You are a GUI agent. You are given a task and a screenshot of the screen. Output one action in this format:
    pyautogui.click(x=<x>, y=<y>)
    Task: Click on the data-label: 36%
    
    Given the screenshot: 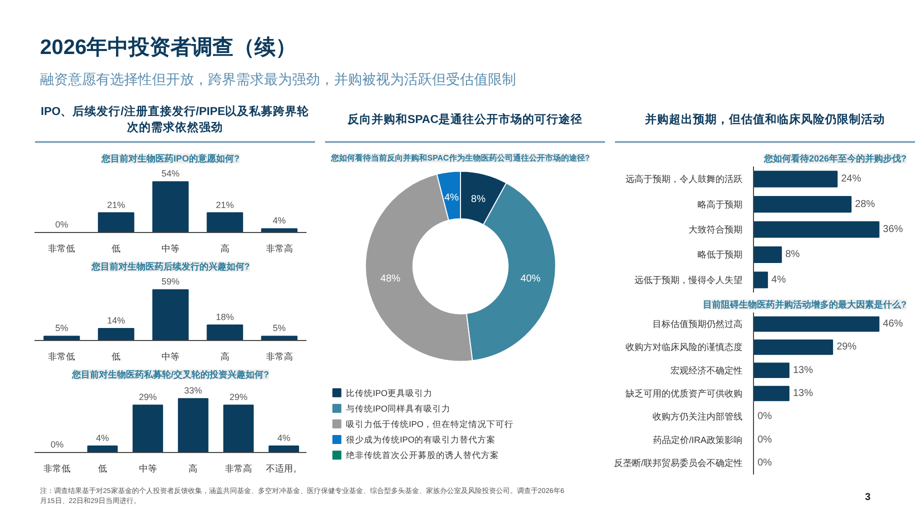 What is the action you would take?
    pyautogui.click(x=893, y=229)
    